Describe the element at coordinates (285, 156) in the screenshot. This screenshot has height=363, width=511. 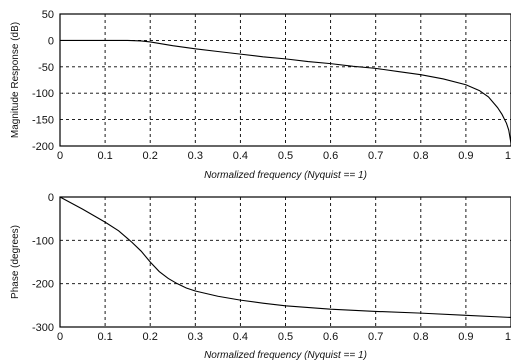
I see `magnitude-x-tick-label: 0.5` at that location.